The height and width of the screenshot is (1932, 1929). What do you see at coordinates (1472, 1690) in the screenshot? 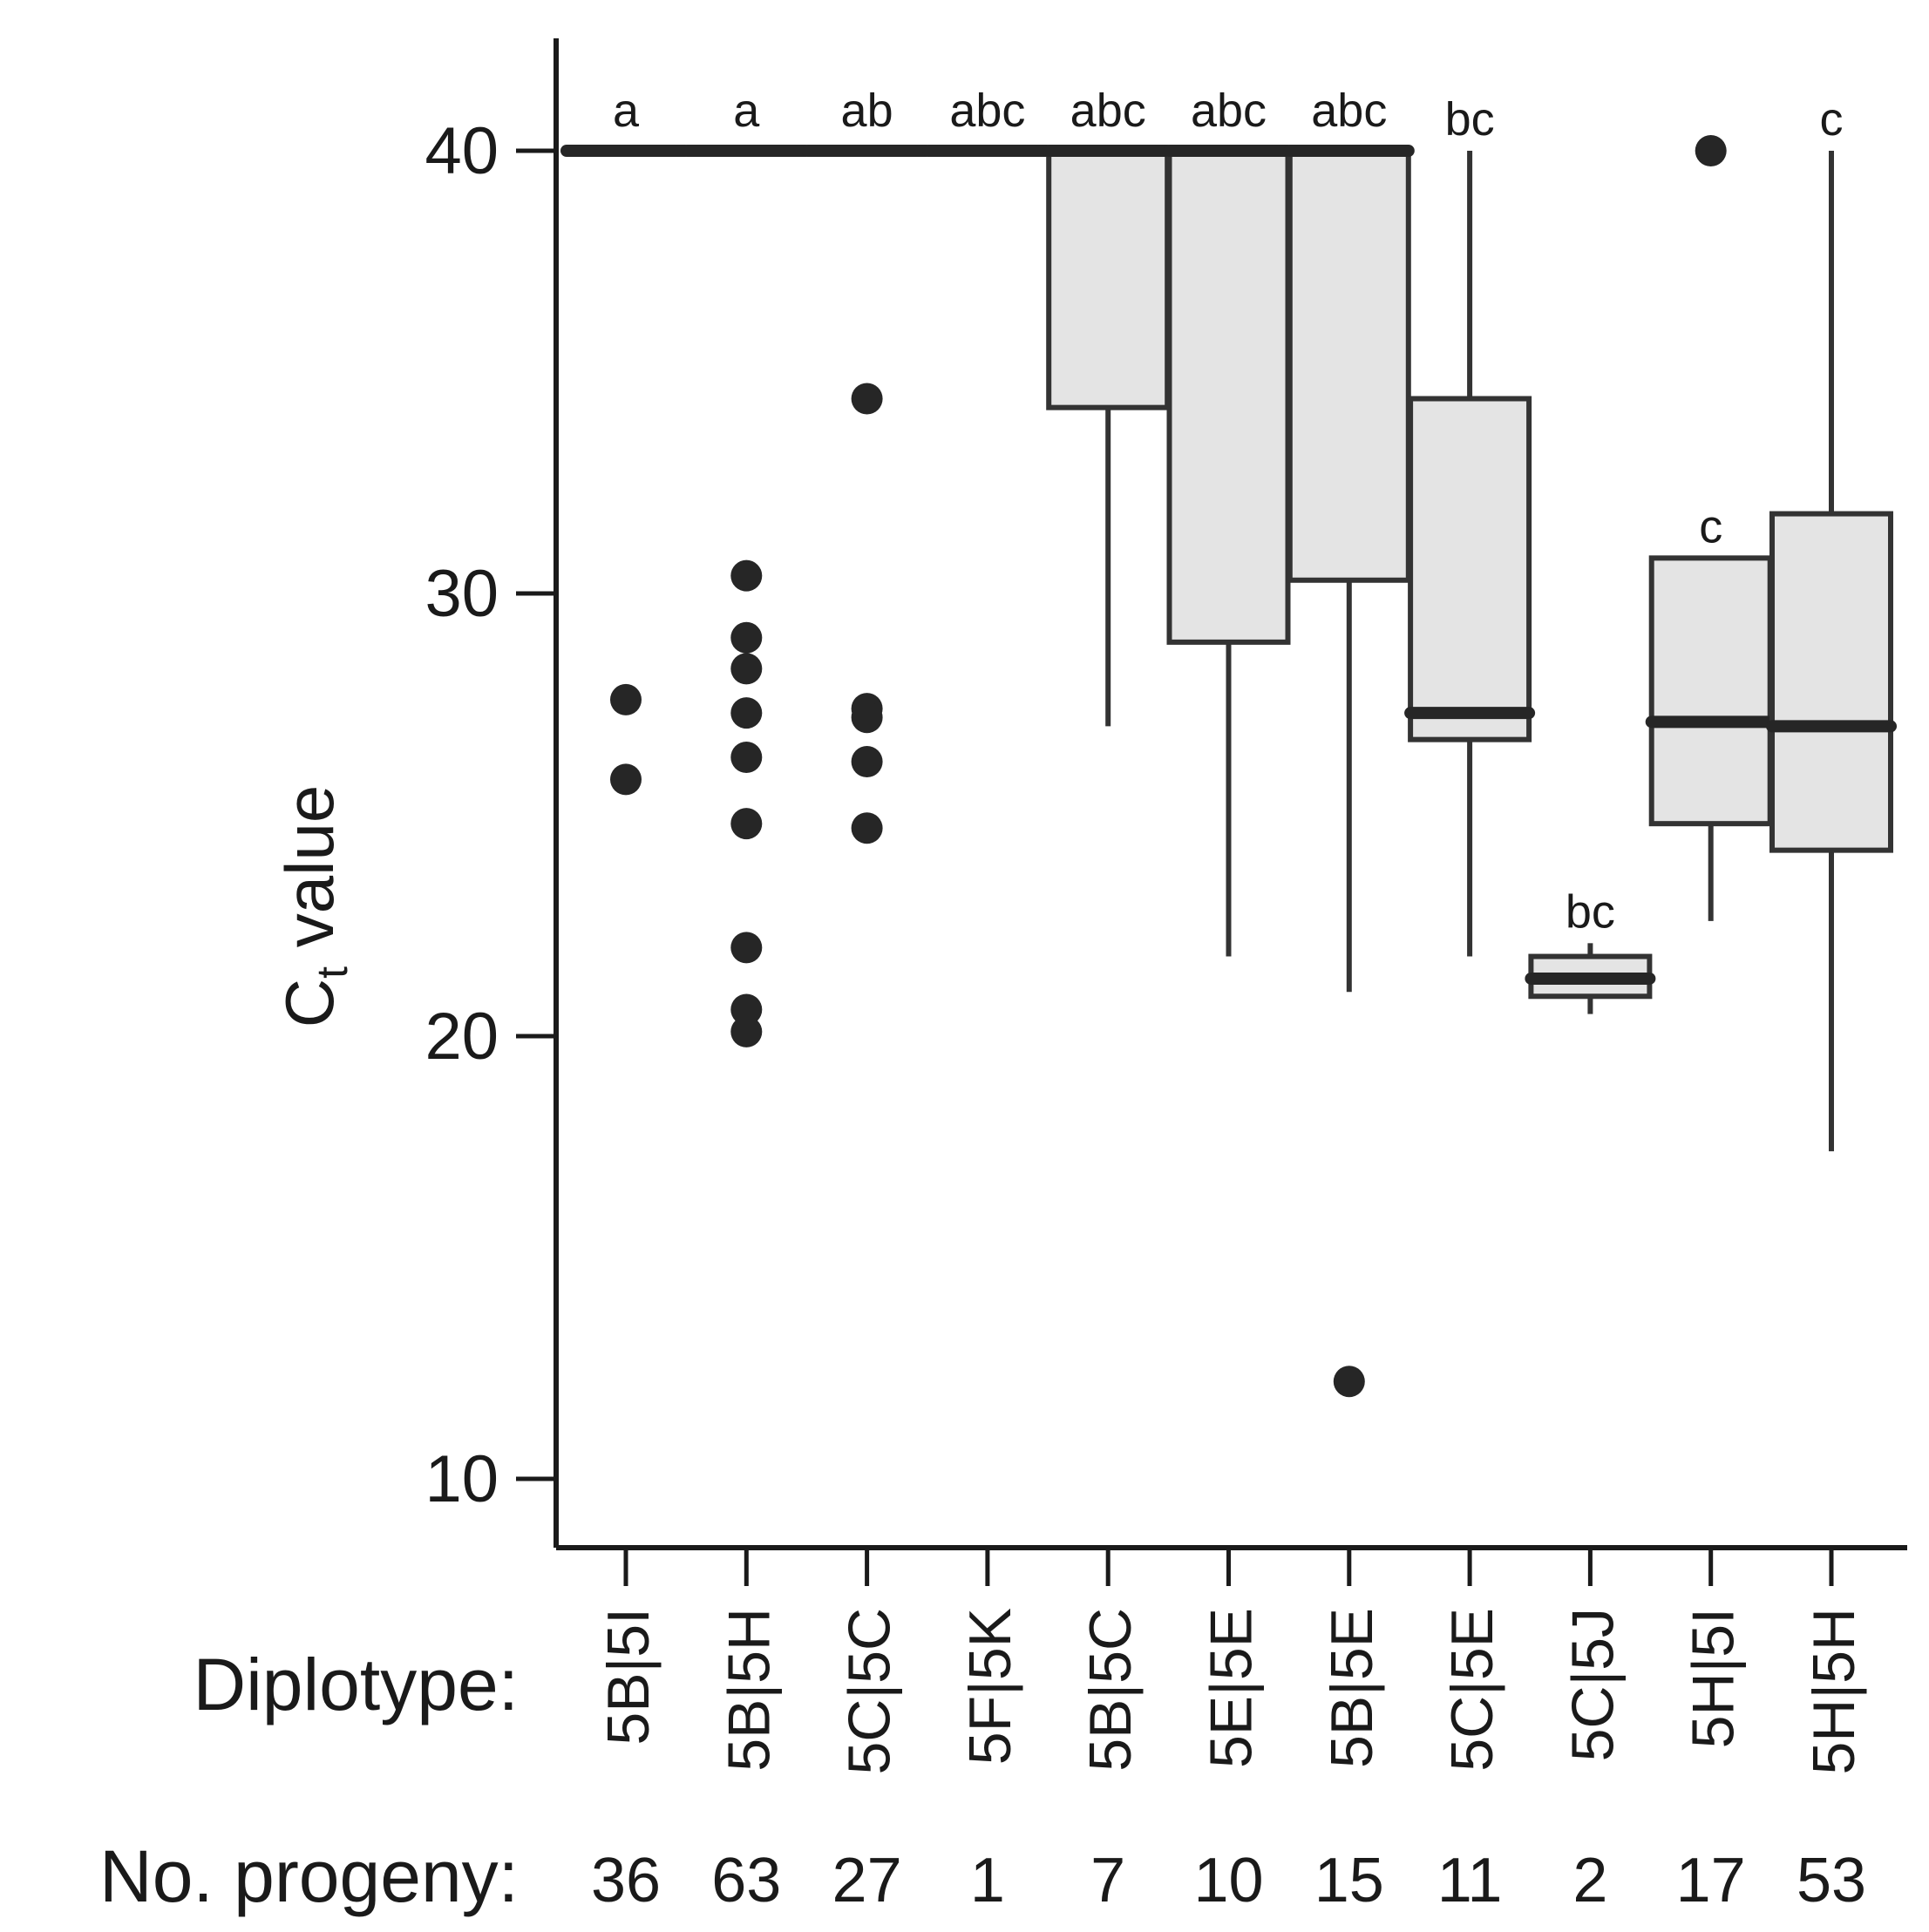
I see `diplotype-label: 5C|5E` at bounding box center [1472, 1690].